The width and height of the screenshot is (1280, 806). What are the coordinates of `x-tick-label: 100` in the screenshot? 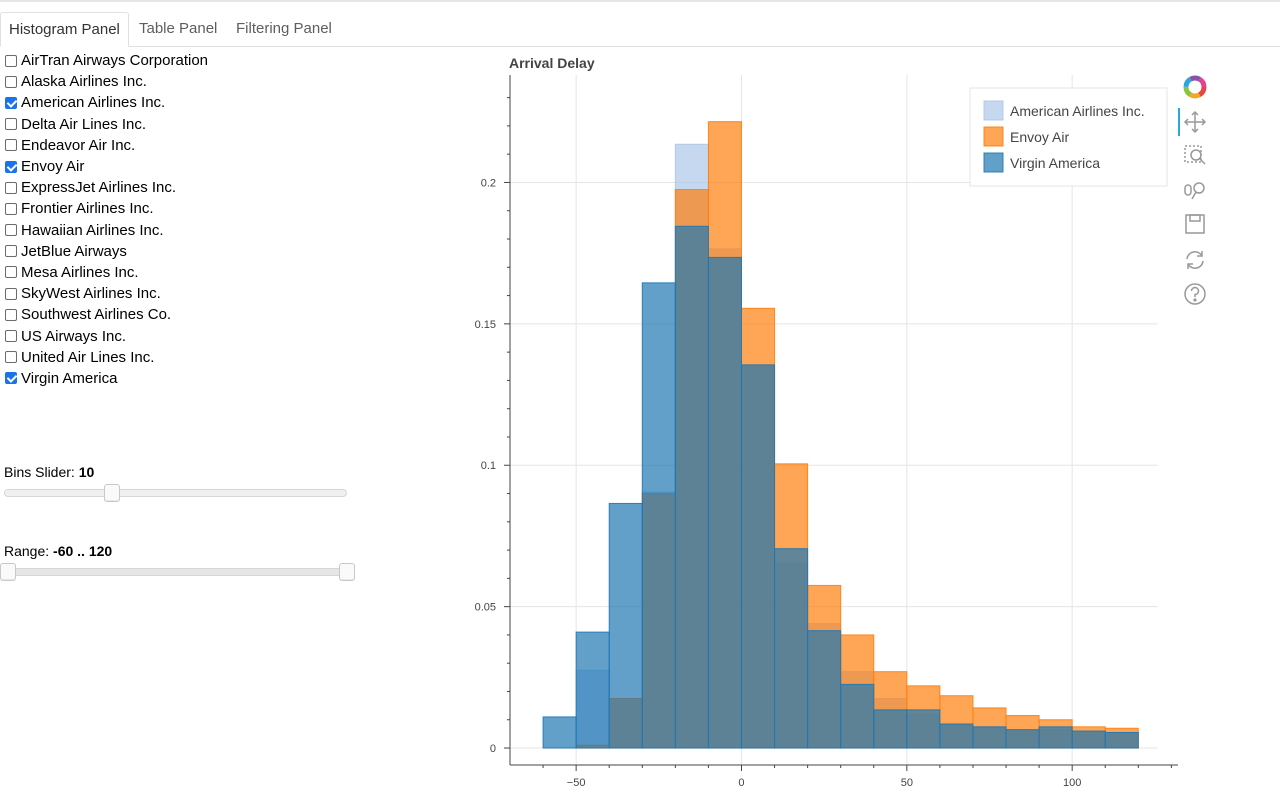 It's located at (1072, 783).